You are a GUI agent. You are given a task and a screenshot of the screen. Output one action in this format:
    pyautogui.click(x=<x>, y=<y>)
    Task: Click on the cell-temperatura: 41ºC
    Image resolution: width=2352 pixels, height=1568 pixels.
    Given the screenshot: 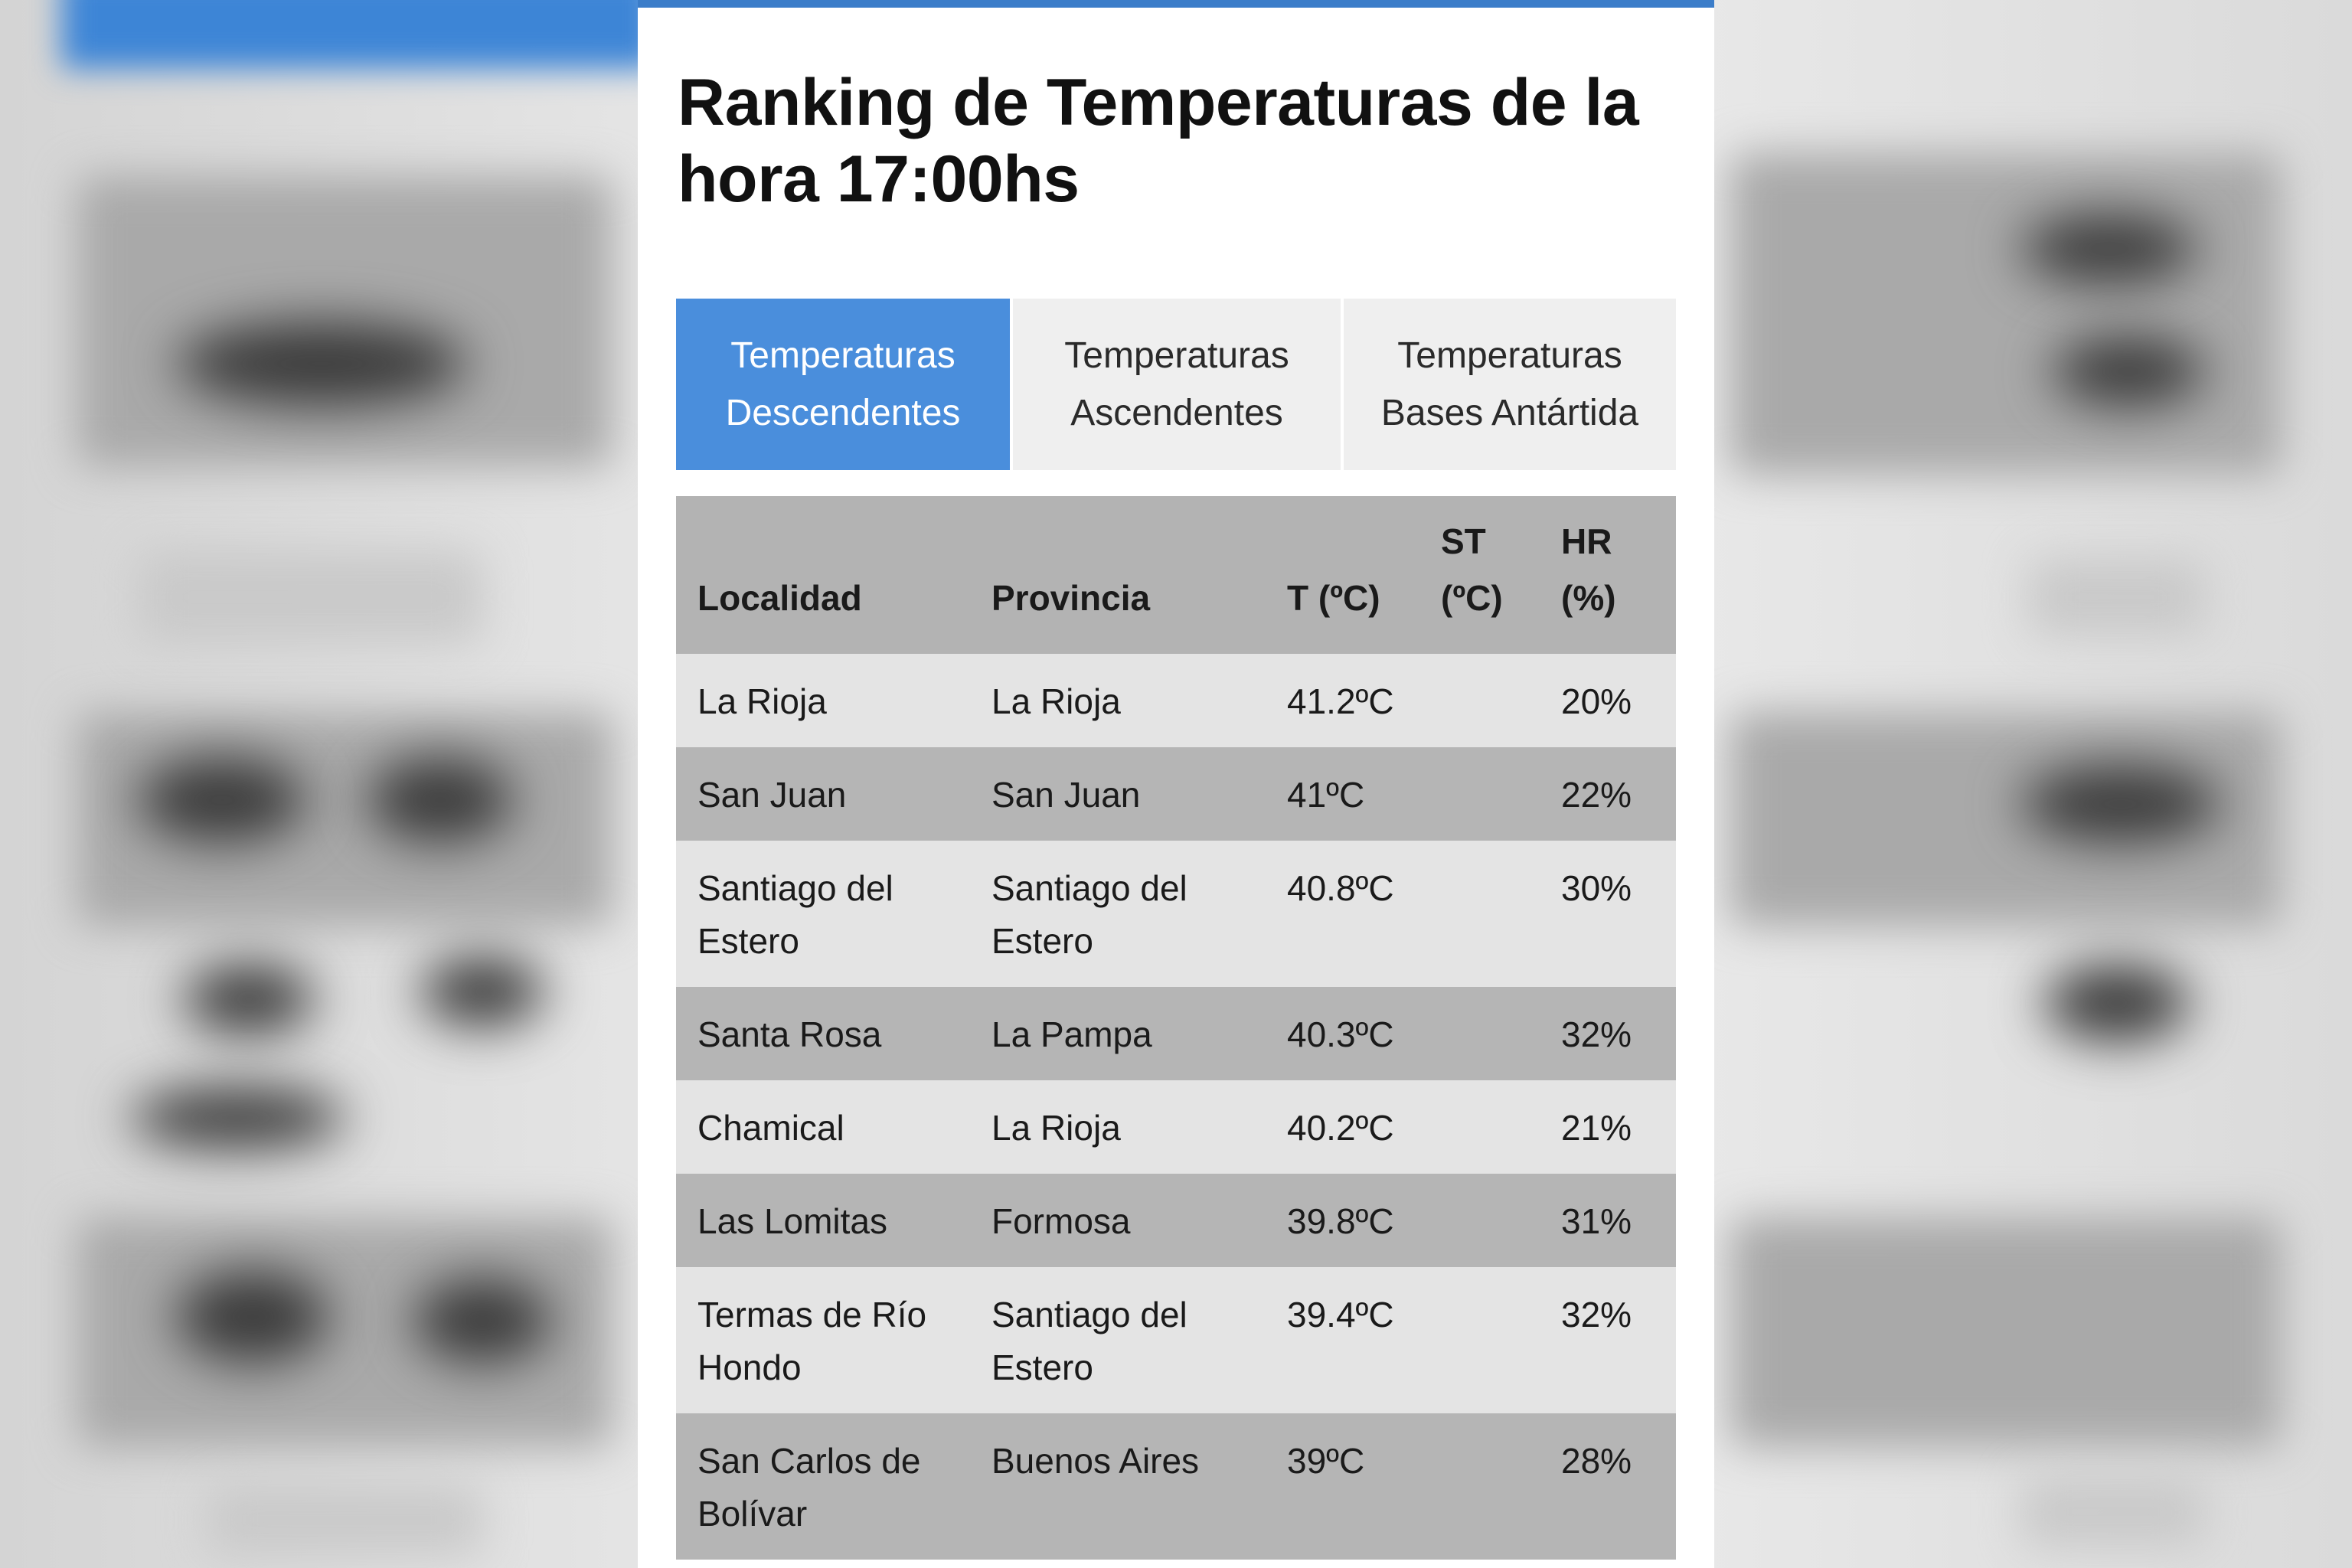 What is the action you would take?
    pyautogui.click(x=1326, y=795)
    